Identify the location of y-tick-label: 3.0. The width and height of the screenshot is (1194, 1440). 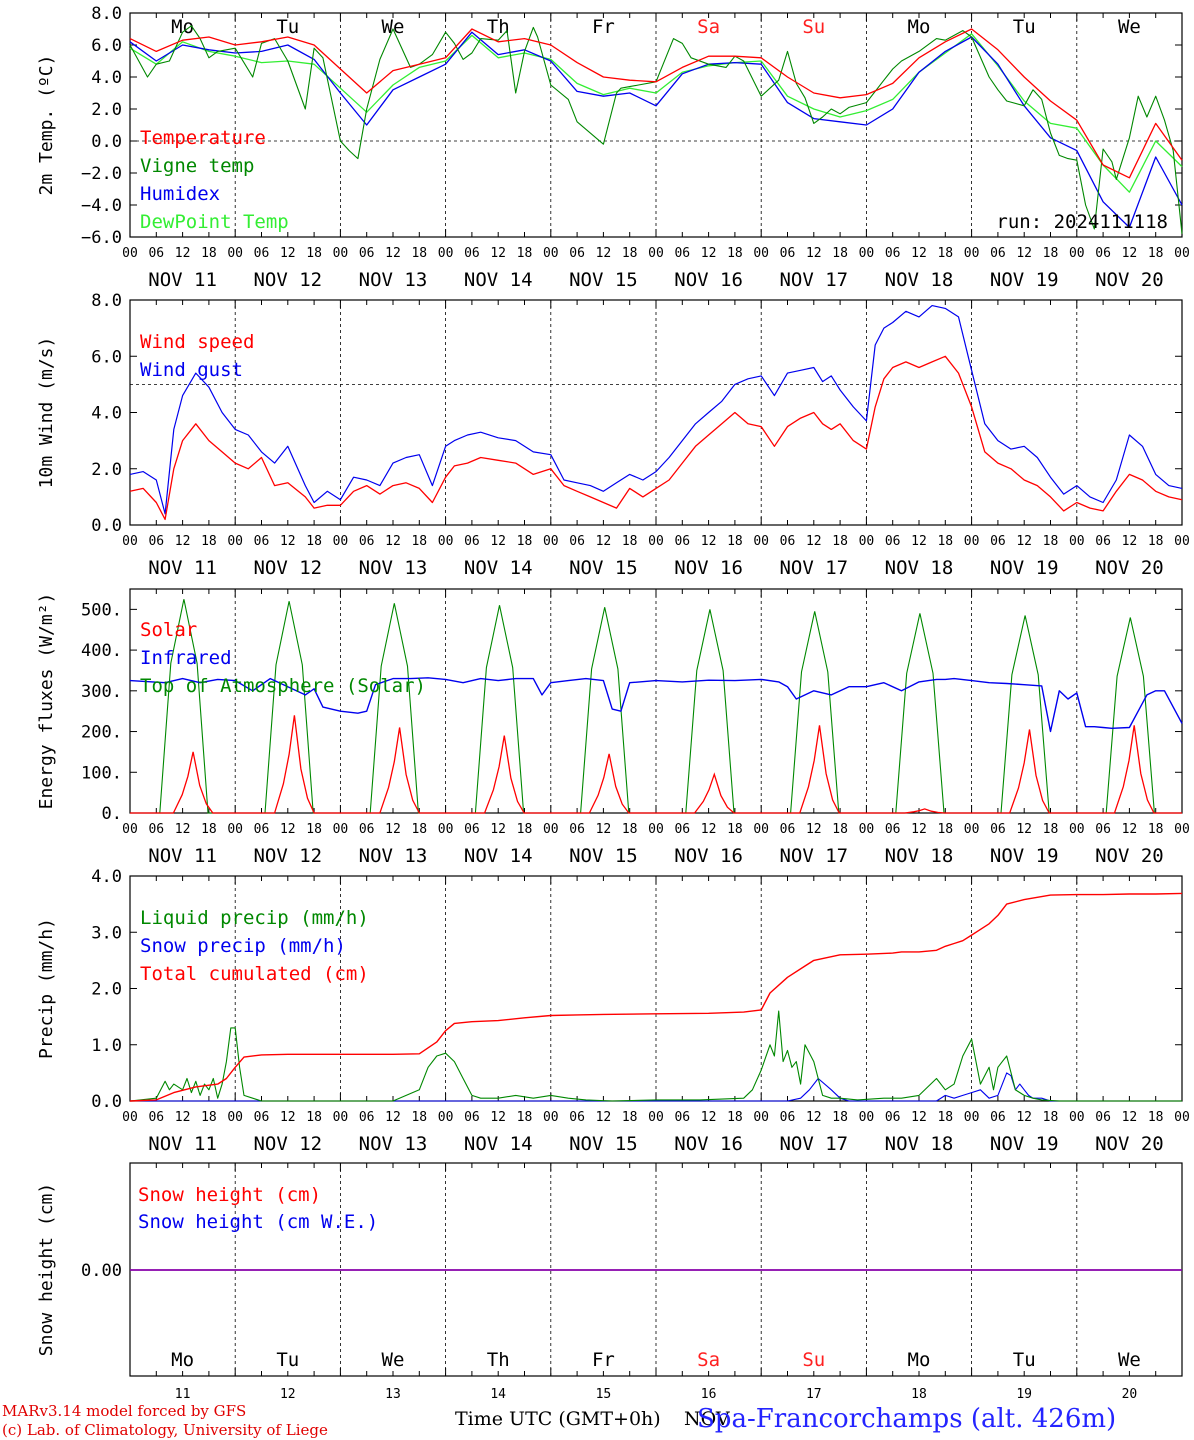
(106, 933).